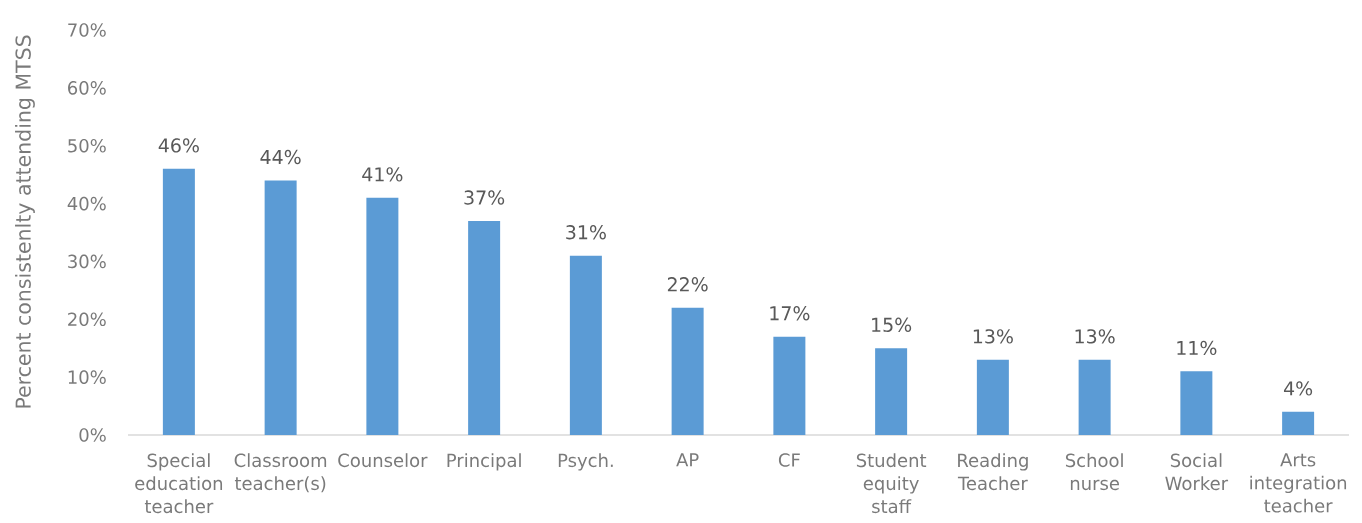 Image resolution: width=1362 pixels, height=523 pixels. I want to click on x-tick-label: Counselor, so click(383, 460).